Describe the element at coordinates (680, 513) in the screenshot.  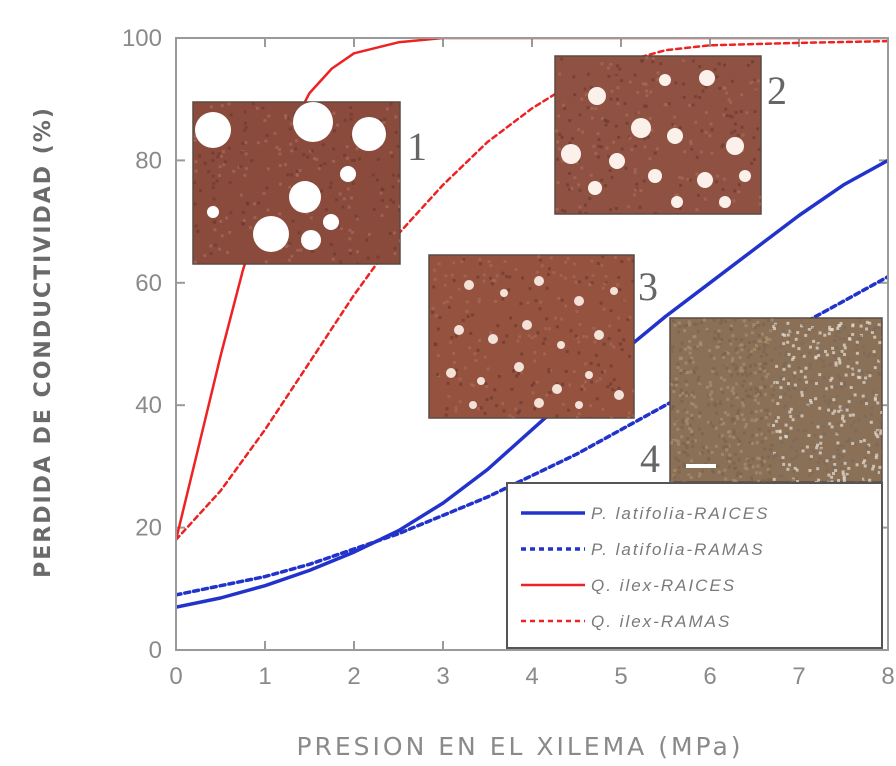
I see `legend-label: P. latifolia-RAICES` at that location.